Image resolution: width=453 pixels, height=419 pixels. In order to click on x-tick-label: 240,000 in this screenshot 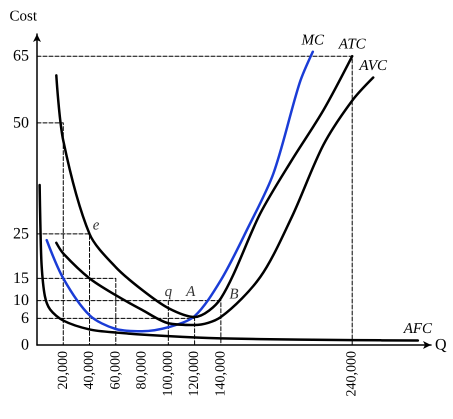, I will do `click(352, 373)`.